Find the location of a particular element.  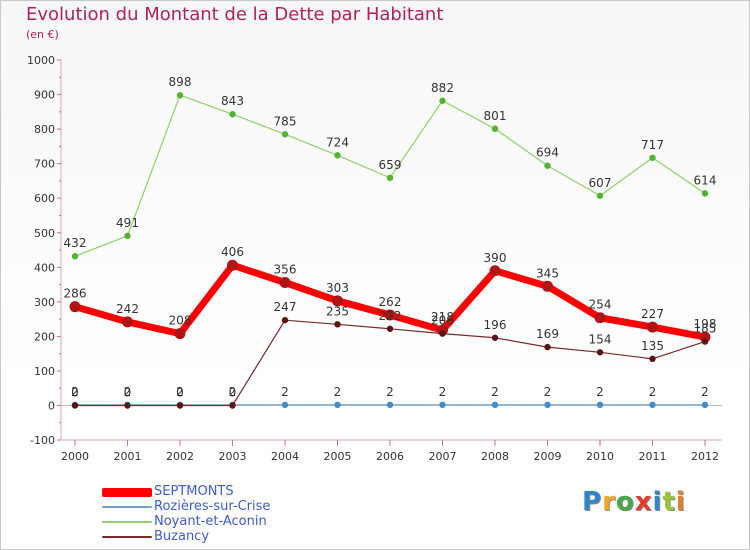

data-label-septmonts: 262 is located at coordinates (390, 302).